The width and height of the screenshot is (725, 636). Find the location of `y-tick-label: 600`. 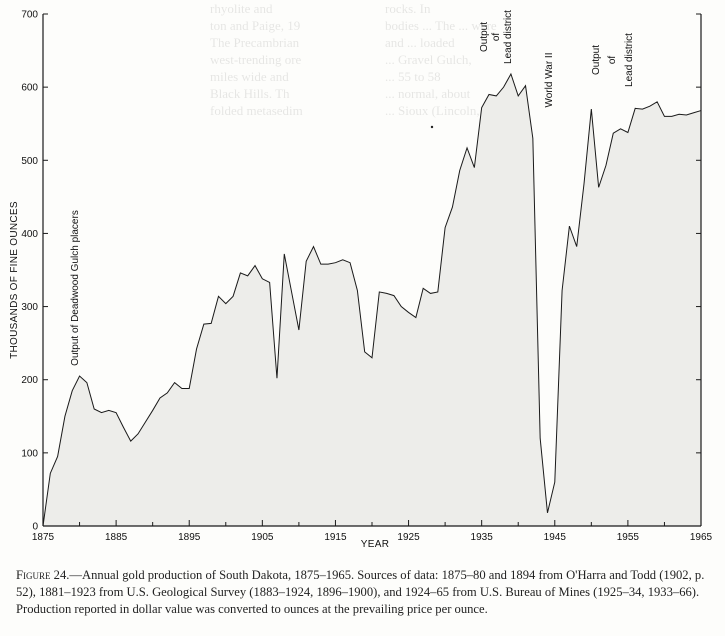

y-tick-label: 600 is located at coordinates (29, 88).